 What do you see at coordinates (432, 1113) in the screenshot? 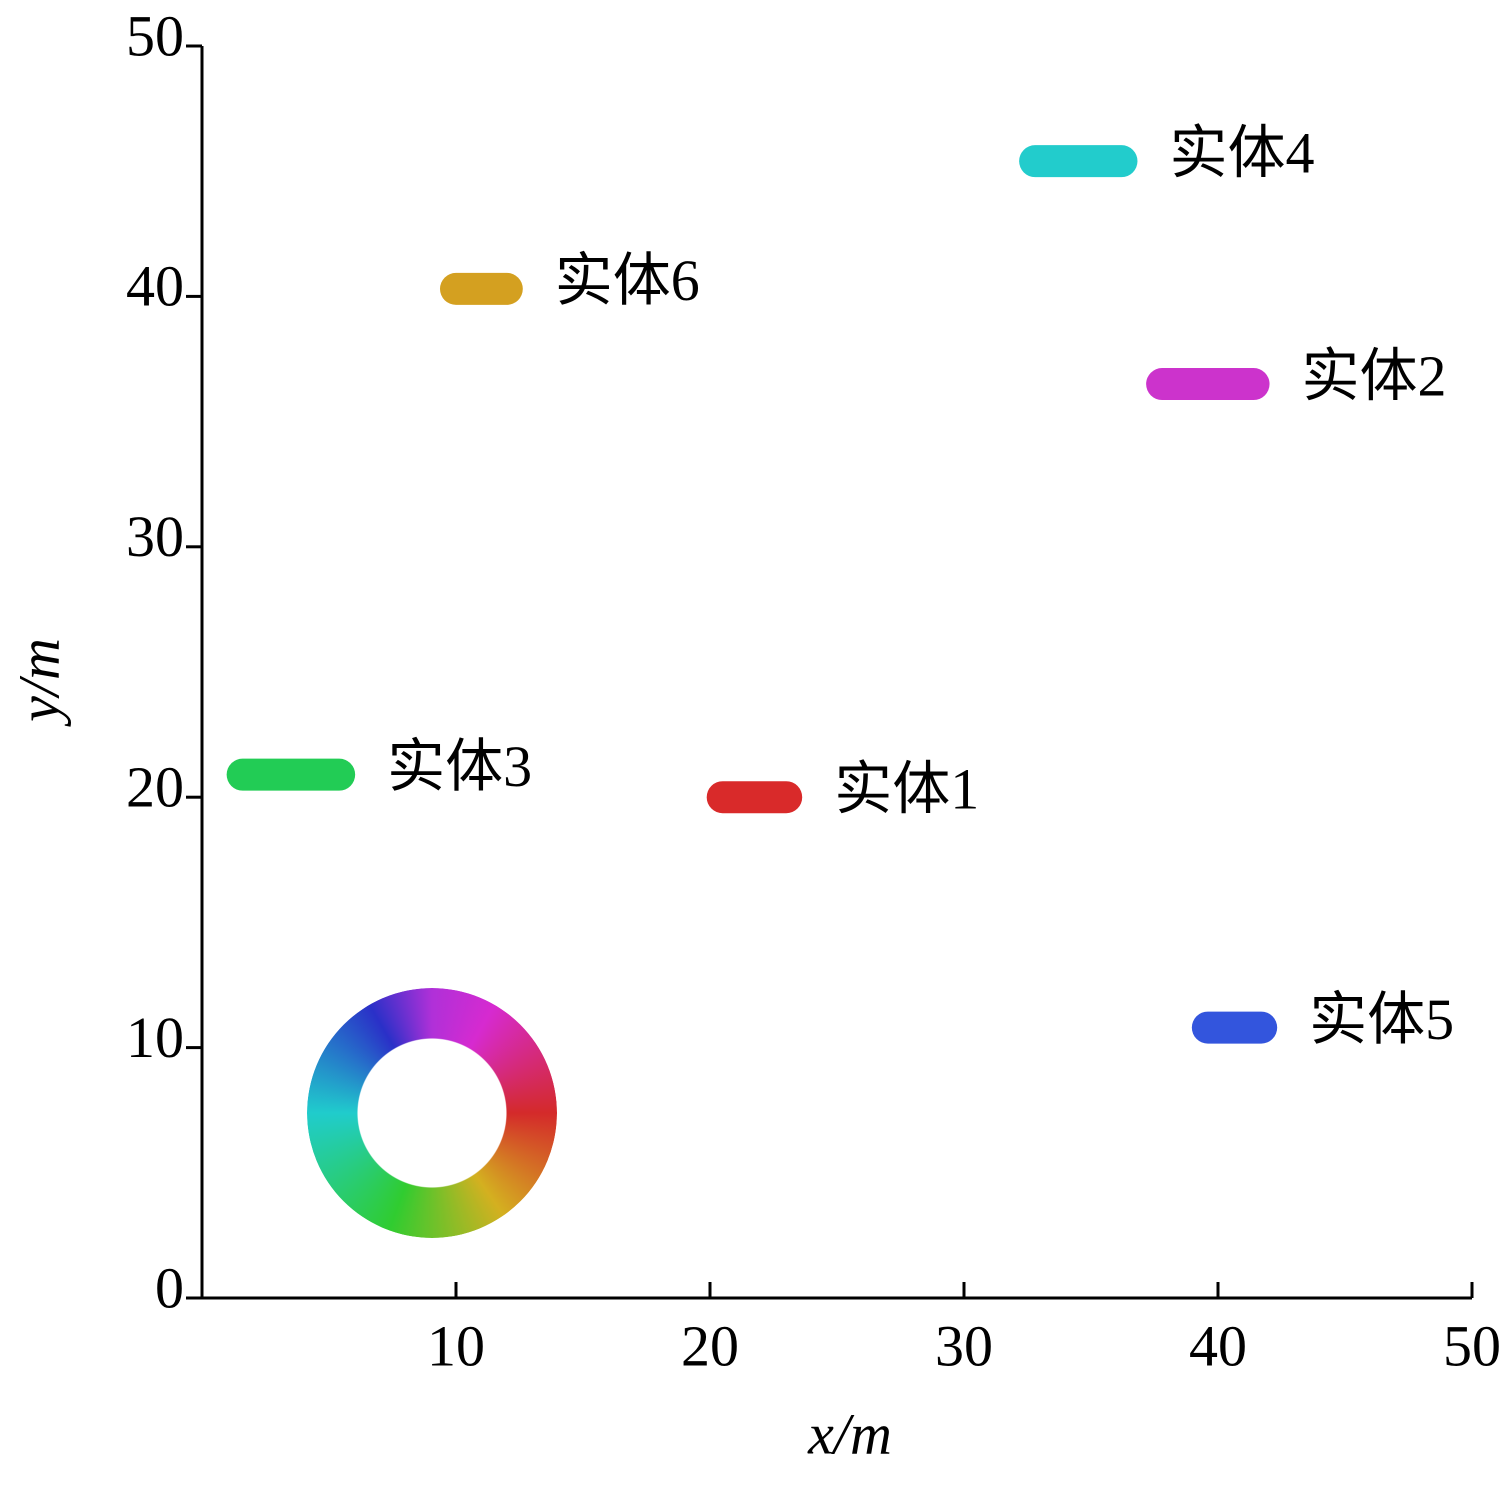
I see `direction-color-wheel` at bounding box center [432, 1113].